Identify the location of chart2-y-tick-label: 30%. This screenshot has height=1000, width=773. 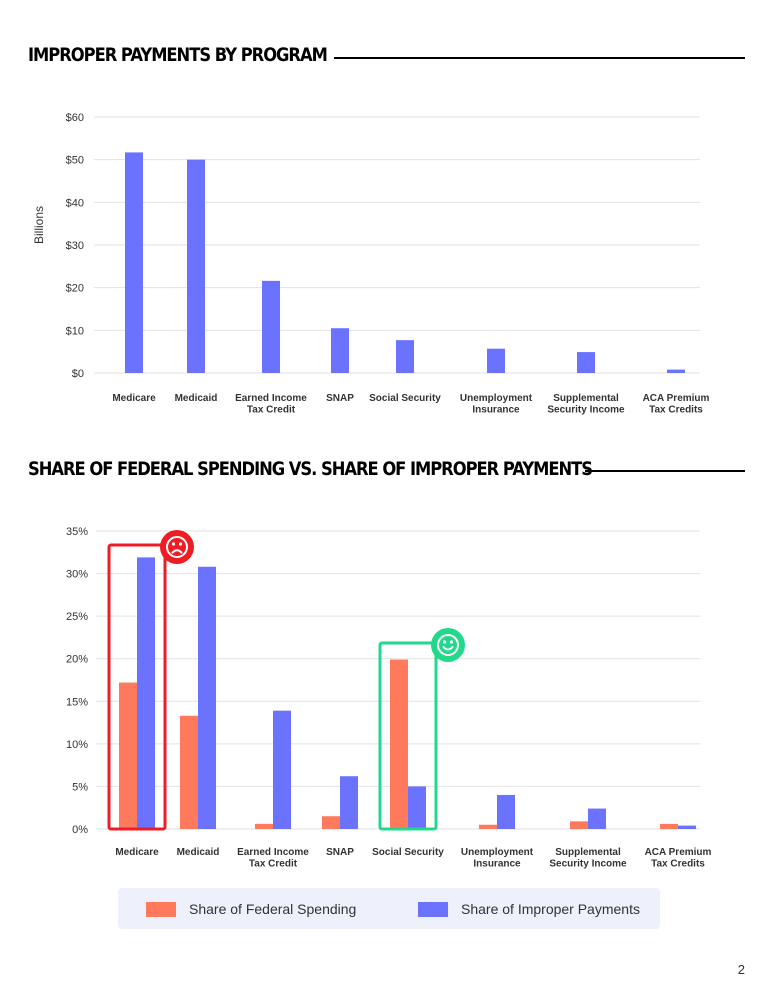
(77, 575).